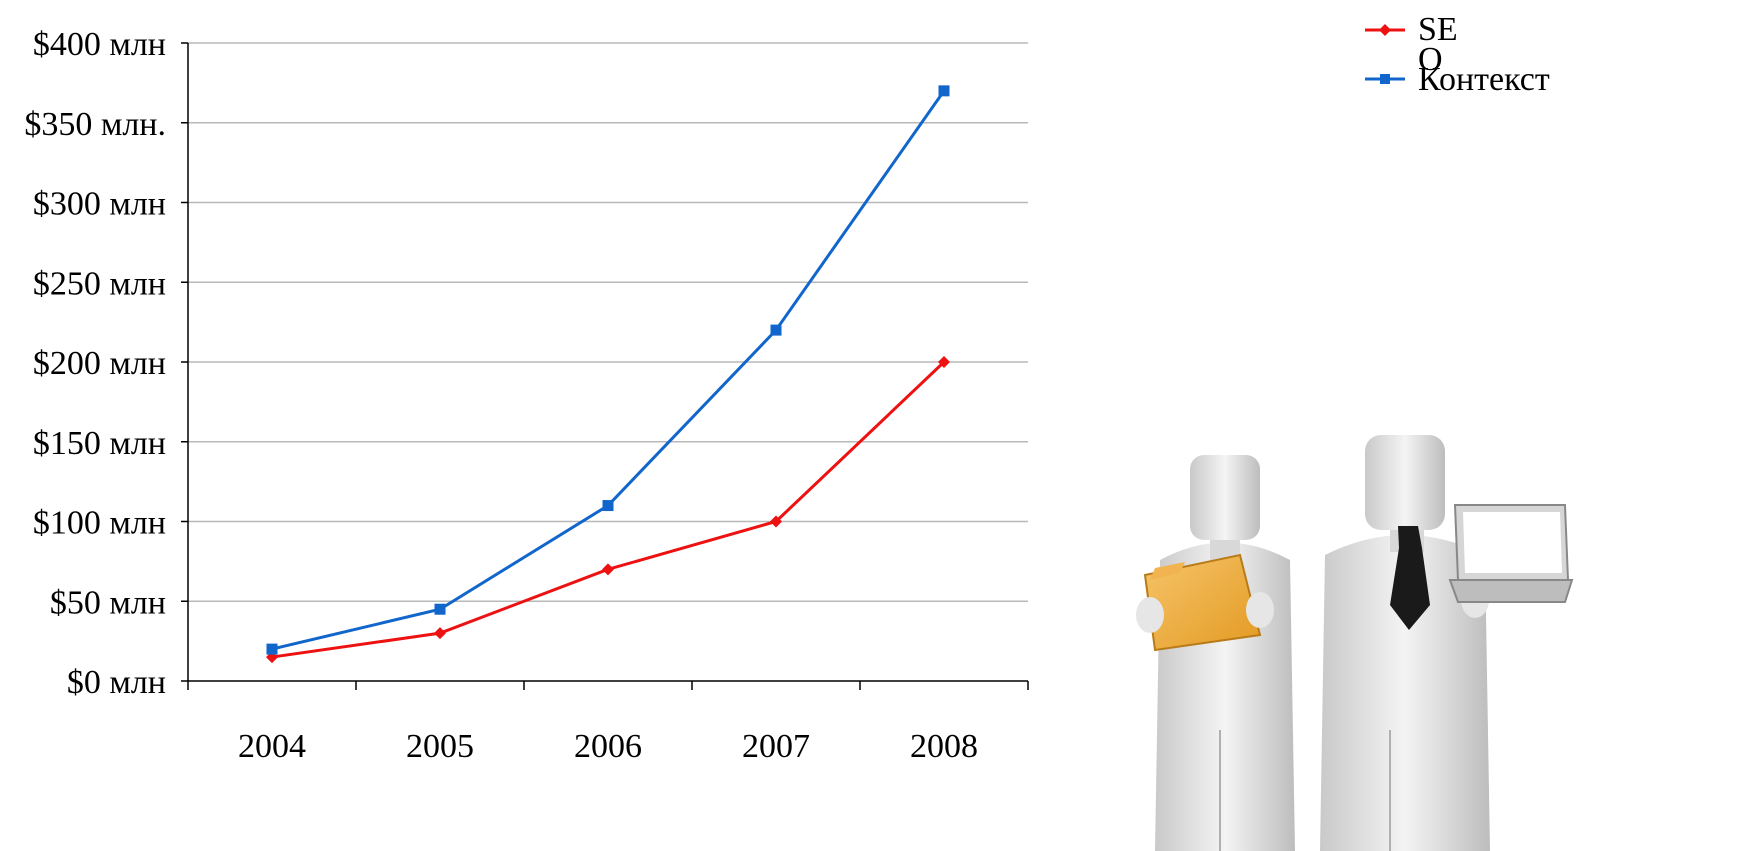 The image size is (1754, 851). What do you see at coordinates (95, 124) in the screenshot?
I see `y-tick-label: $350 млн.` at bounding box center [95, 124].